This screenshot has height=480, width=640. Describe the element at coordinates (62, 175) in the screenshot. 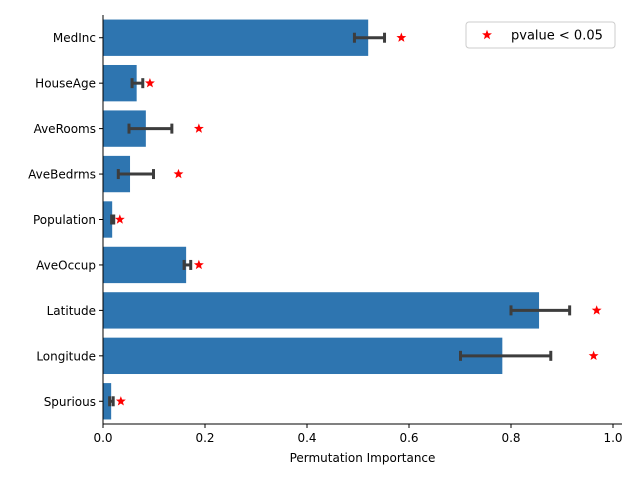

I see `y-tick-label-avebedrms: AveBedrms` at that location.